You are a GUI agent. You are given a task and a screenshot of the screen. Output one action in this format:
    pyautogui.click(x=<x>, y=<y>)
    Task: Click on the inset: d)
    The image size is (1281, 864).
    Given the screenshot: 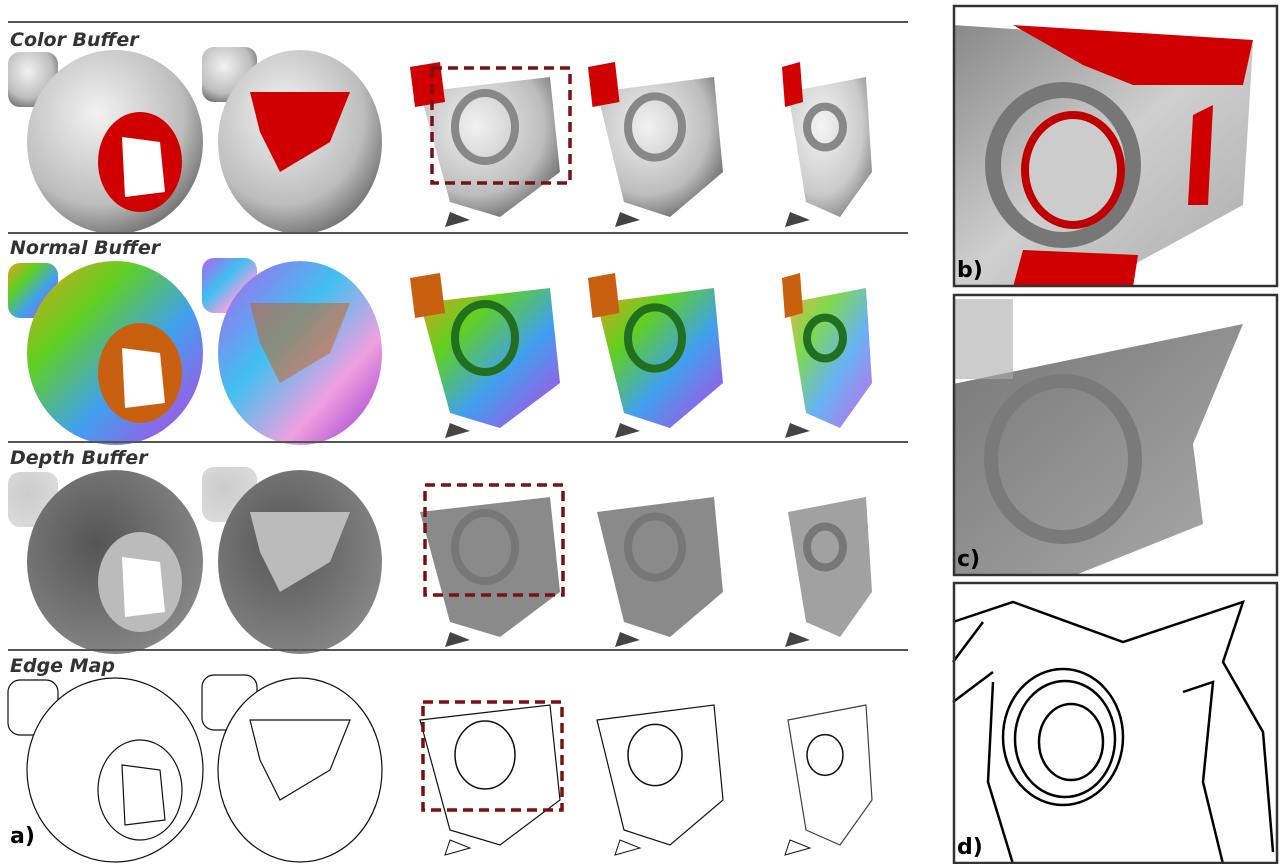 What is the action you would take?
    pyautogui.click(x=1115, y=722)
    